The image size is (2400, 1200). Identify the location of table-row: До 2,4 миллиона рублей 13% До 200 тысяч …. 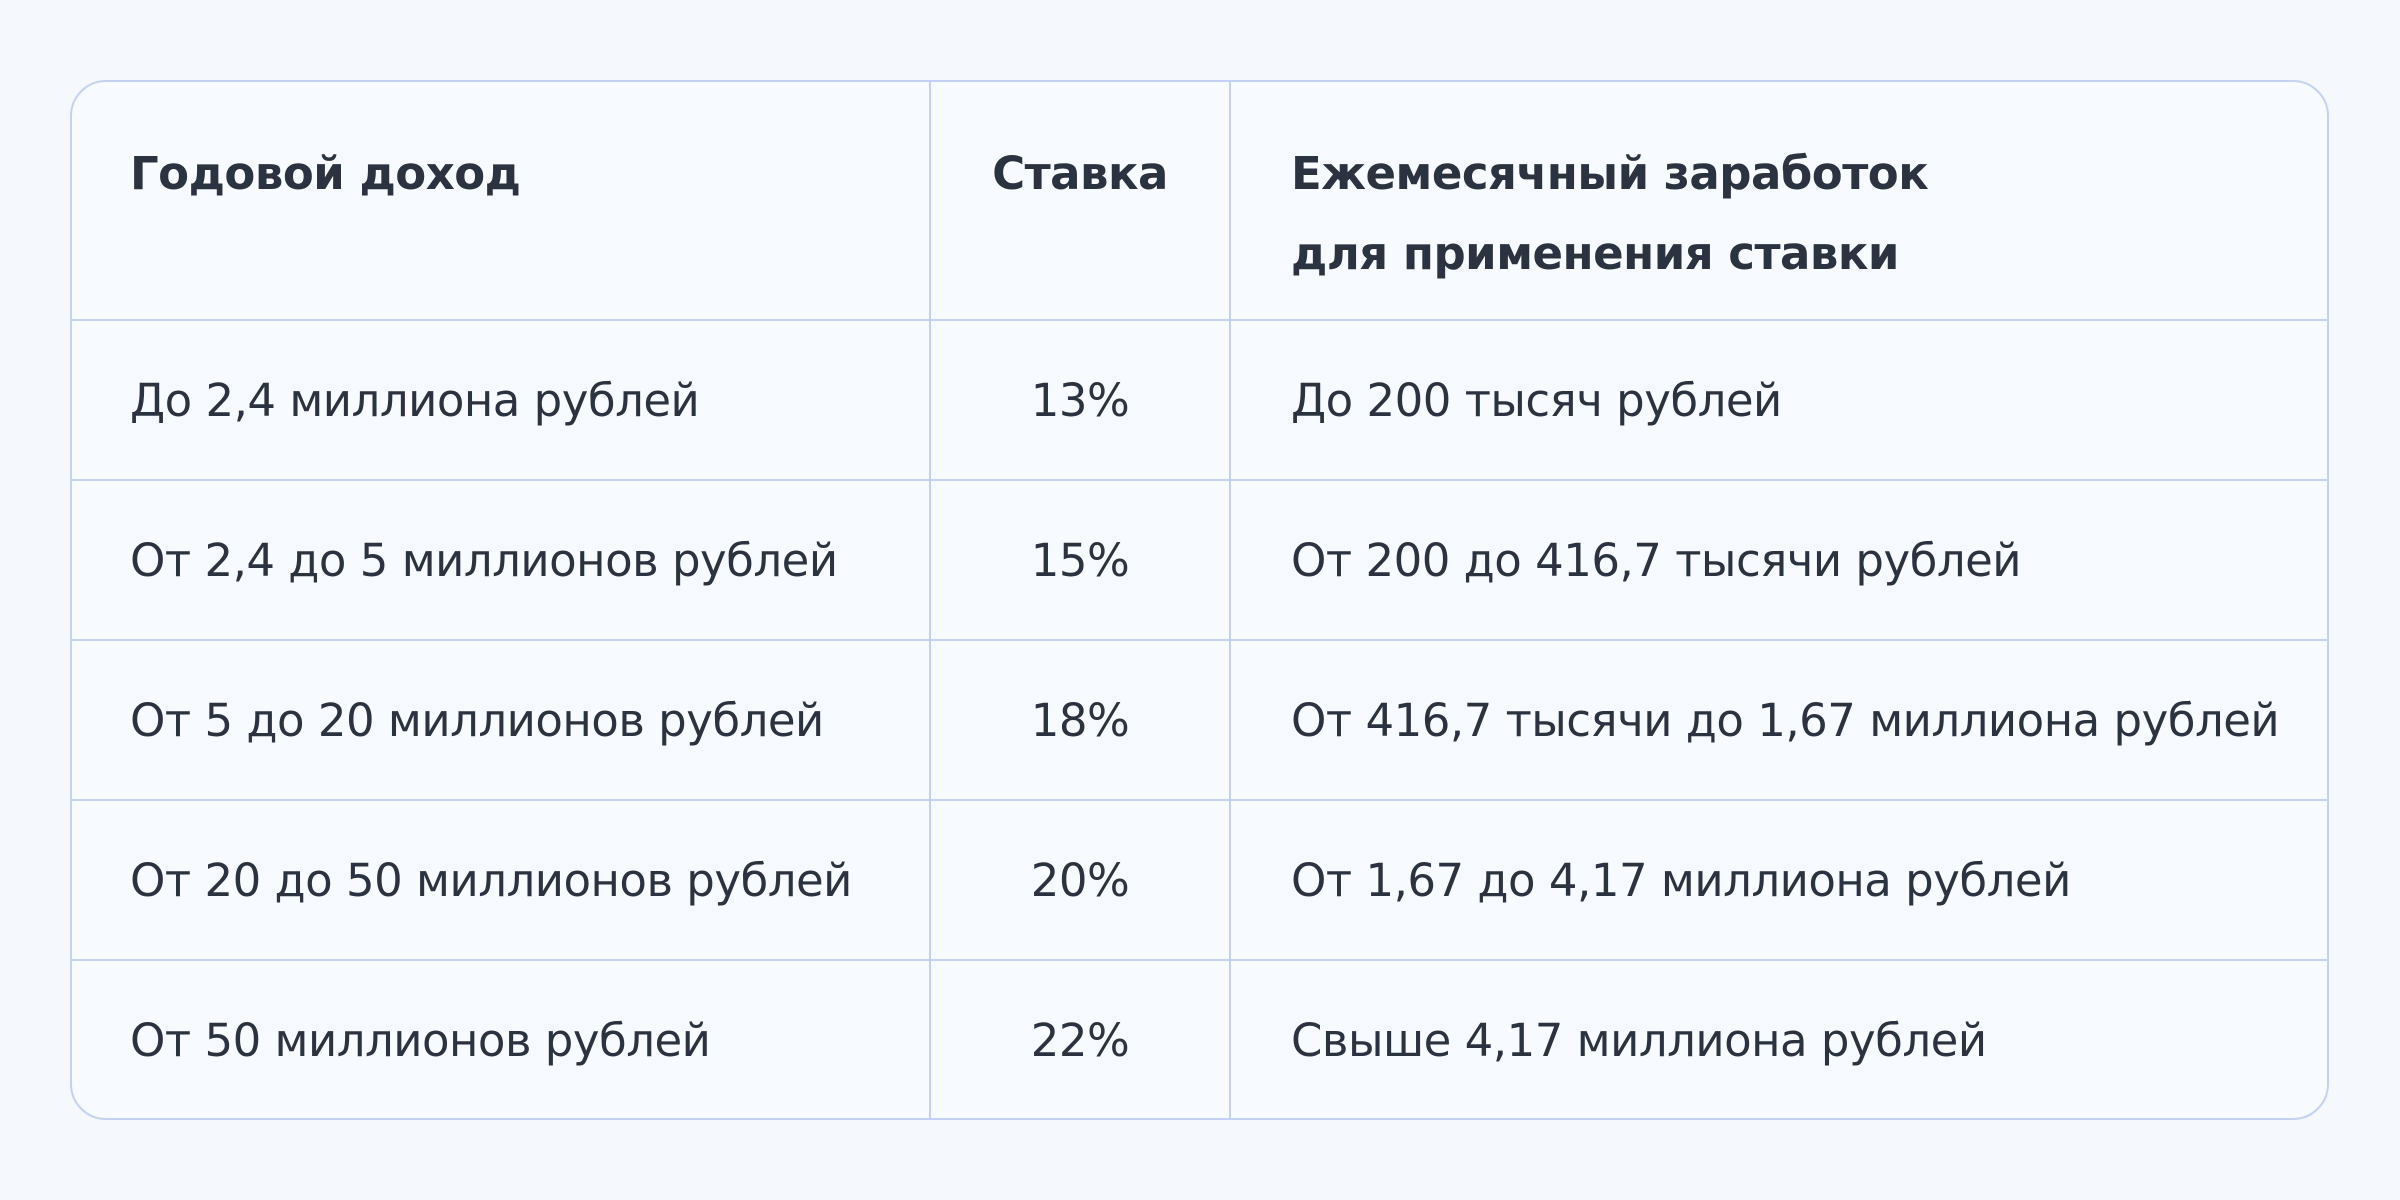
(1199, 400).